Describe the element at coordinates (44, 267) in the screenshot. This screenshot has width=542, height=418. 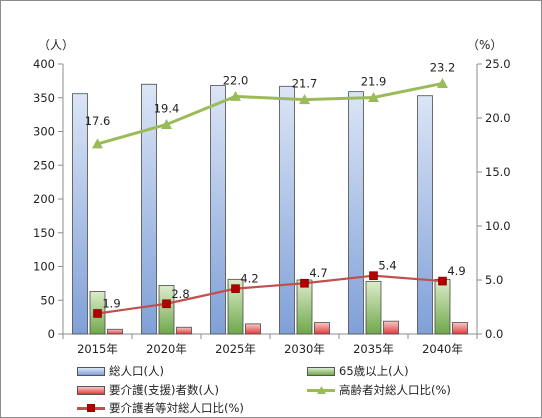
I see `left-tick-label: 100` at that location.